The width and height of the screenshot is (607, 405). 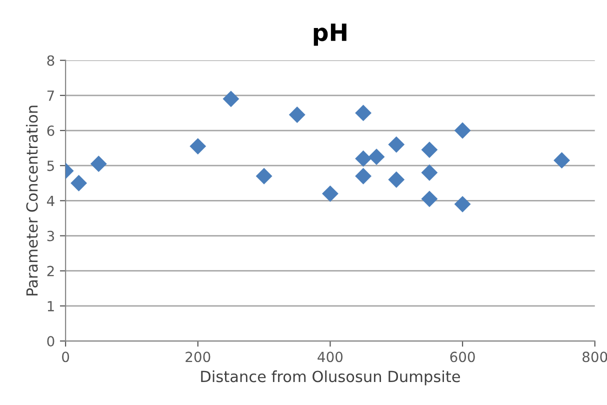 What do you see at coordinates (50, 95) in the screenshot?
I see `y-tick-label: 7` at bounding box center [50, 95].